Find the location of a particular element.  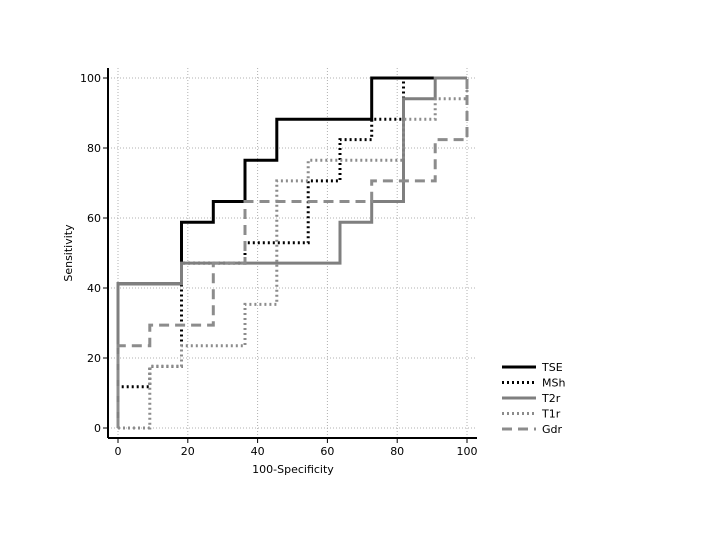

y-tick-label: 20 is located at coordinates (94, 358).